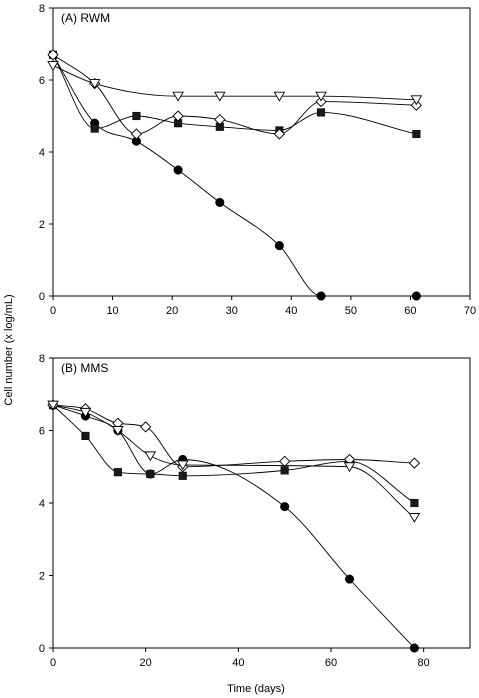 This screenshot has width=479, height=698. Describe the element at coordinates (42, 359) in the screenshot. I see `panel-b-y-tick-label: 8` at that location.